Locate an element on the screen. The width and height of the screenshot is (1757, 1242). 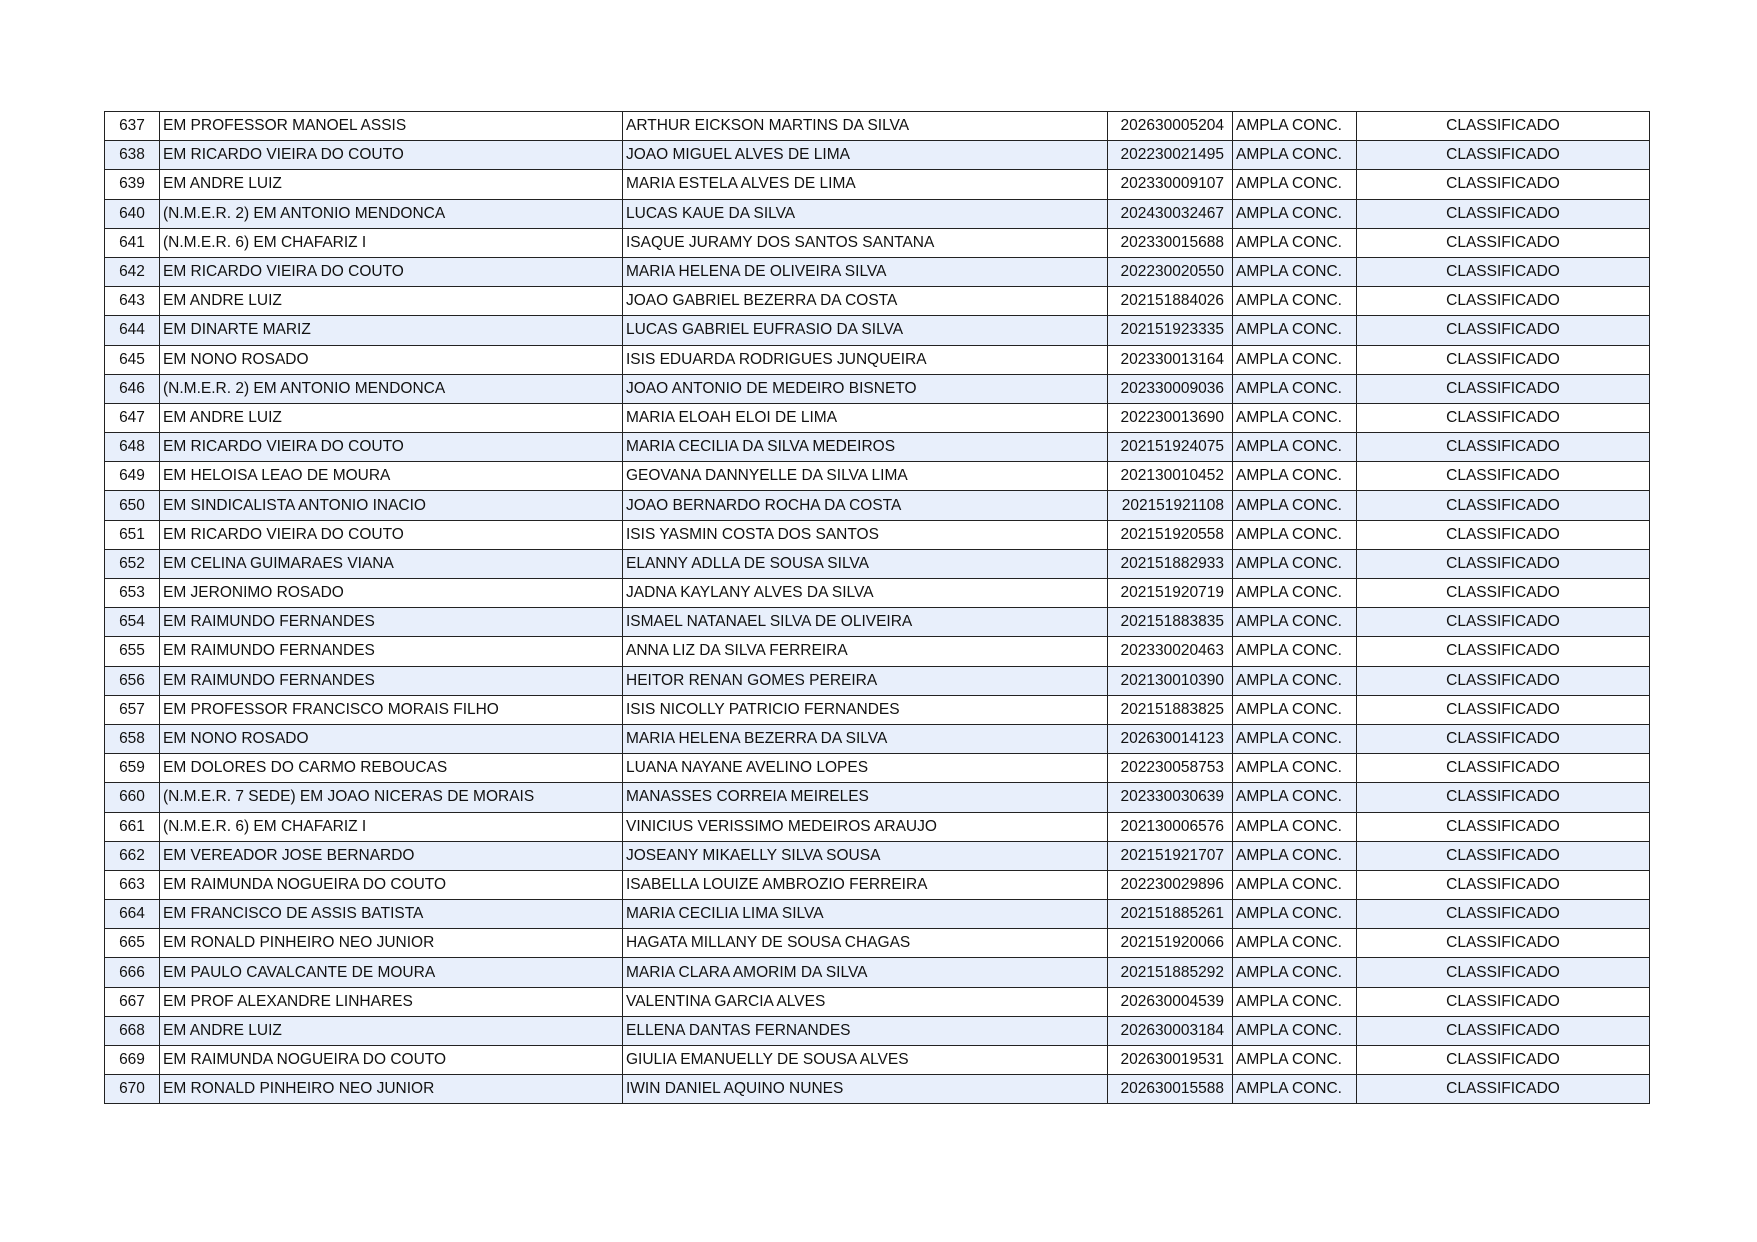
student-name-cell: ISIS EDUARDA RODRIGUES JUNQUEIRA is located at coordinates (865, 359).